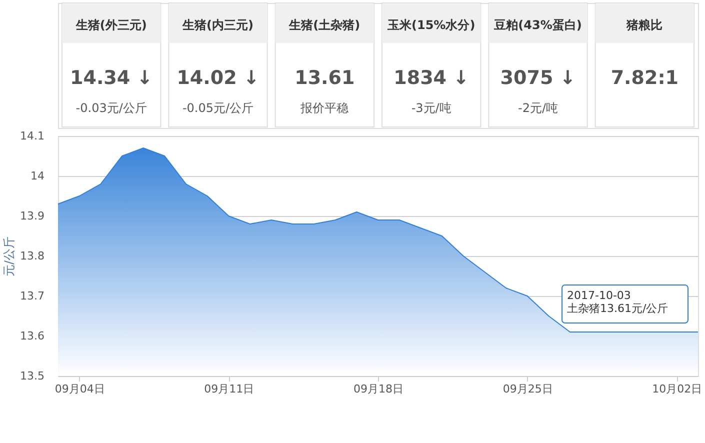  I want to click on y-tick-label: 13.7, so click(32, 296).